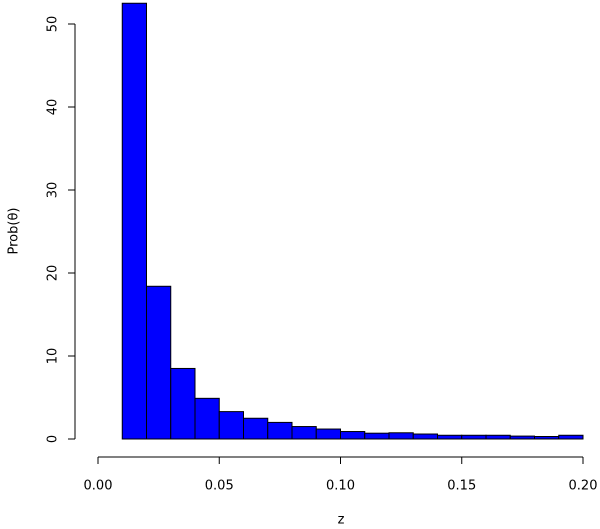  Describe the element at coordinates (53, 273) in the screenshot. I see `y-tick-label: 20` at that location.